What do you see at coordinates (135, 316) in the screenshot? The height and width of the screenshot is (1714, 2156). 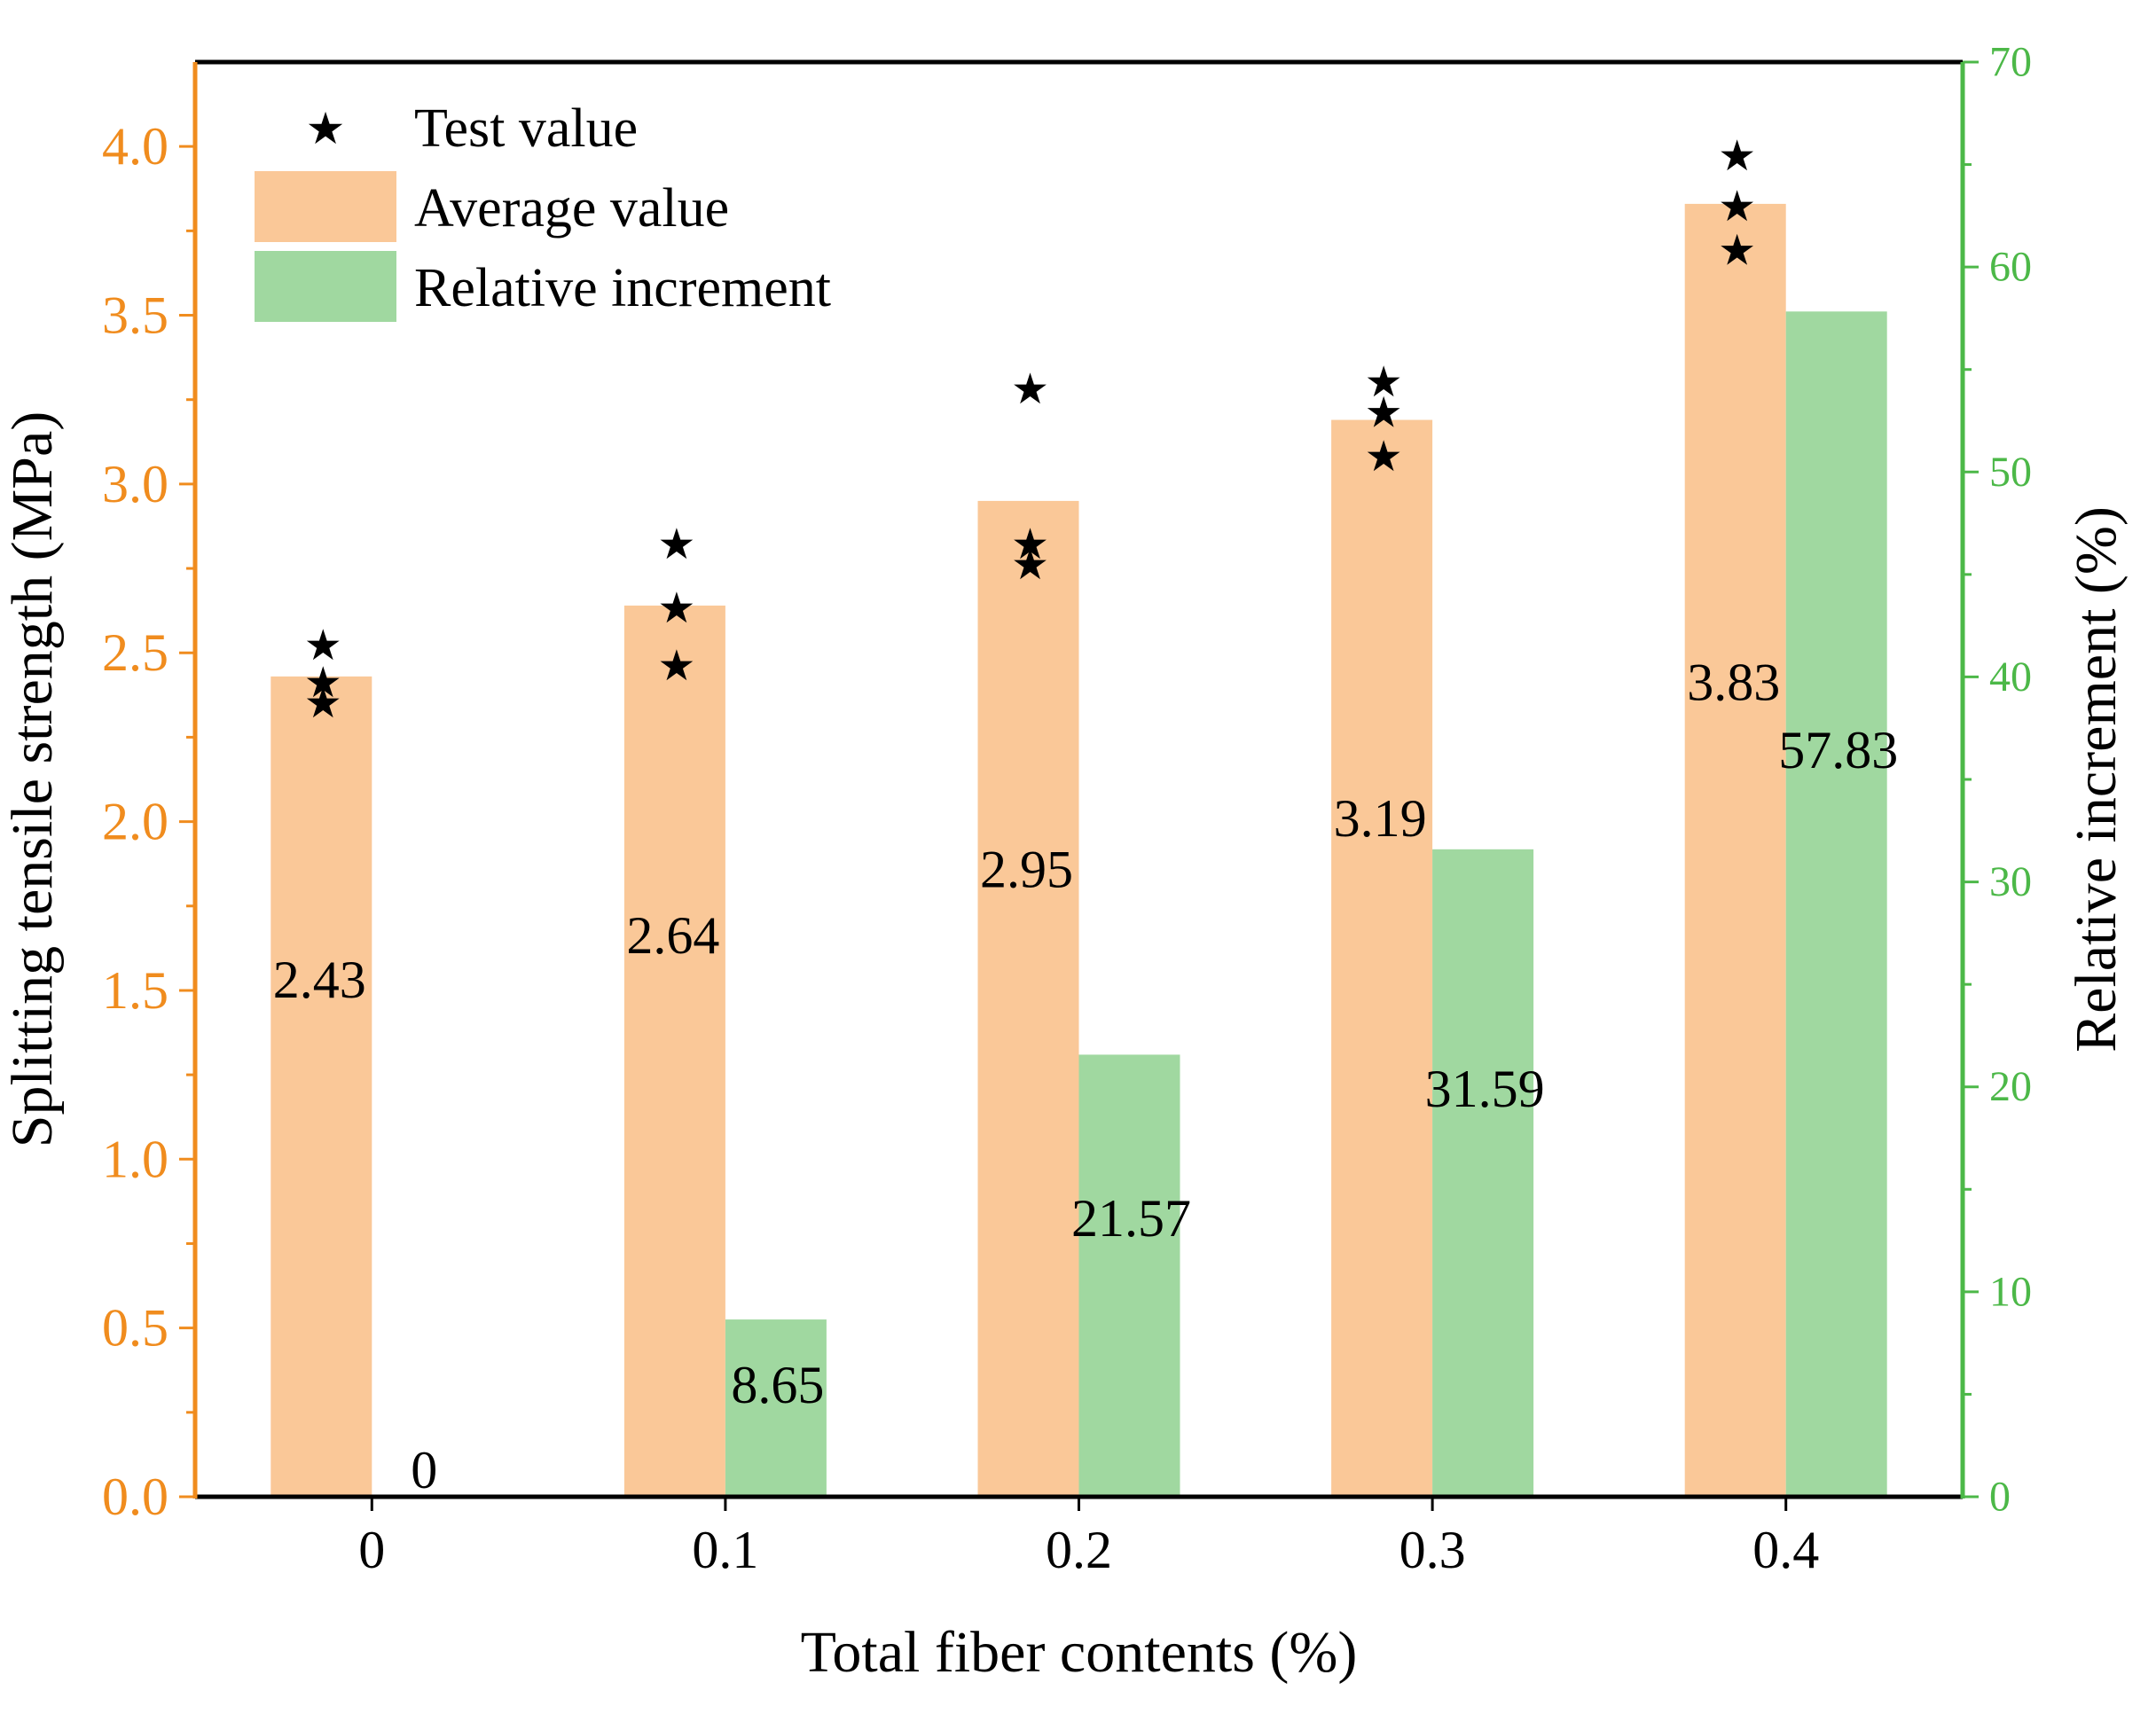 I see `y-tick-label: 3.5` at bounding box center [135, 316].